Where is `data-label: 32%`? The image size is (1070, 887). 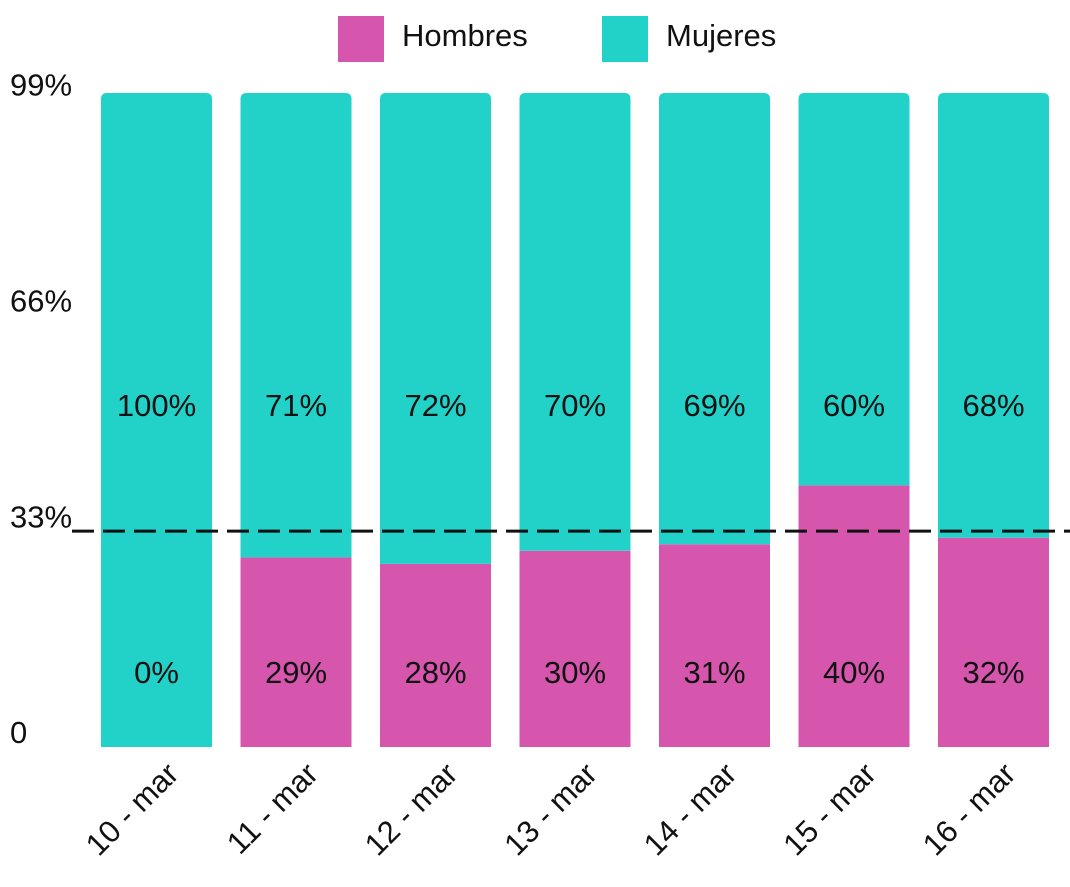
data-label: 32% is located at coordinates (993, 672).